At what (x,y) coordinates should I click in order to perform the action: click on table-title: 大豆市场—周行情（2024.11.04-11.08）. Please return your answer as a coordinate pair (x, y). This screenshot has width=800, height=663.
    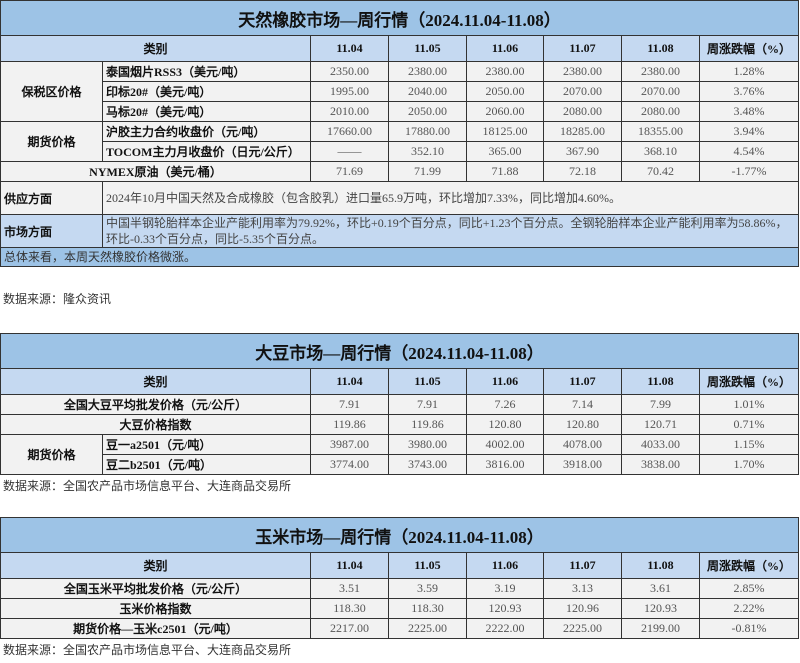
    Looking at the image, I should click on (400, 351).